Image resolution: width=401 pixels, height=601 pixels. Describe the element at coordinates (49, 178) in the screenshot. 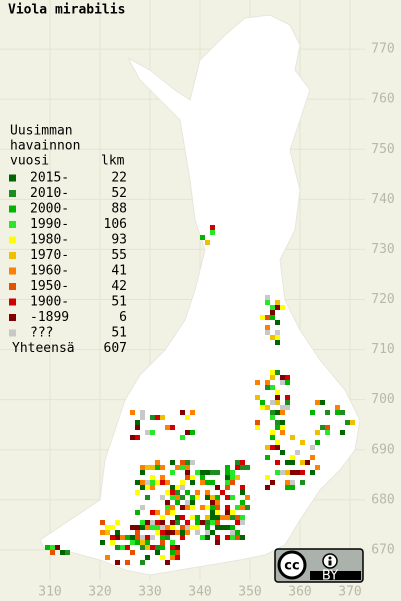

I see `legend-label: 2015-` at that location.